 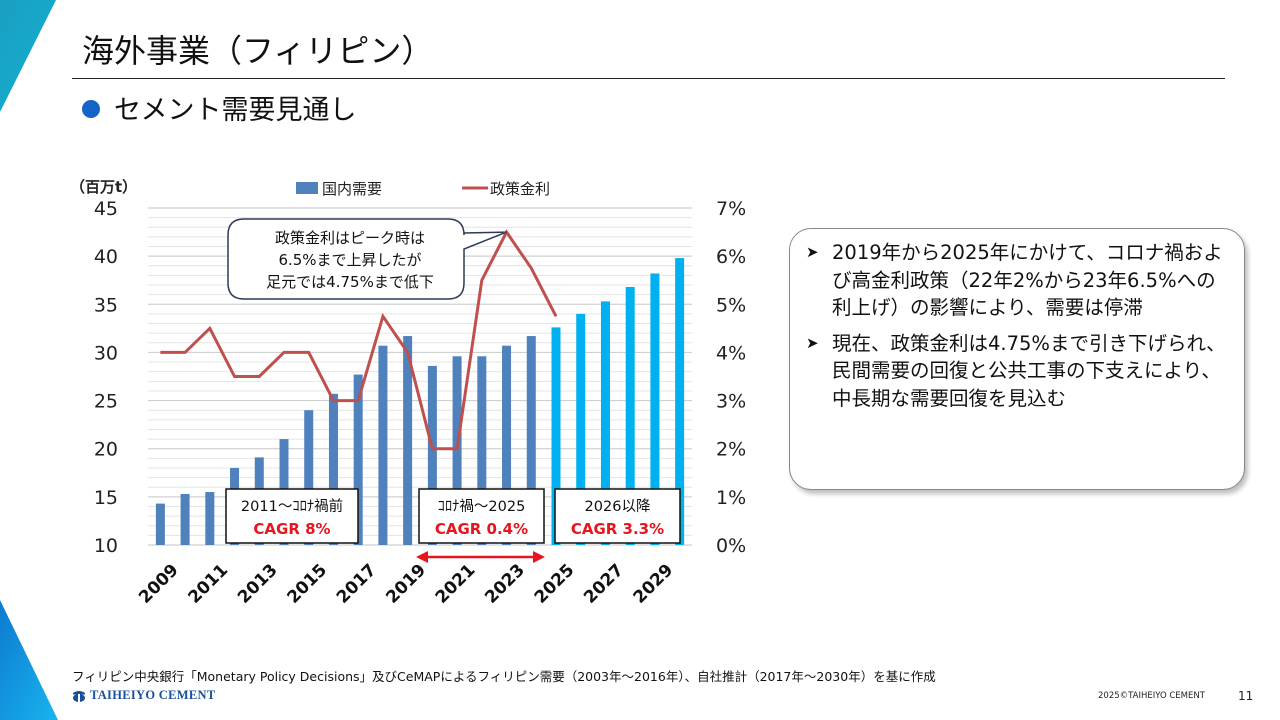 I want to click on bar-2023, so click(x=507, y=445).